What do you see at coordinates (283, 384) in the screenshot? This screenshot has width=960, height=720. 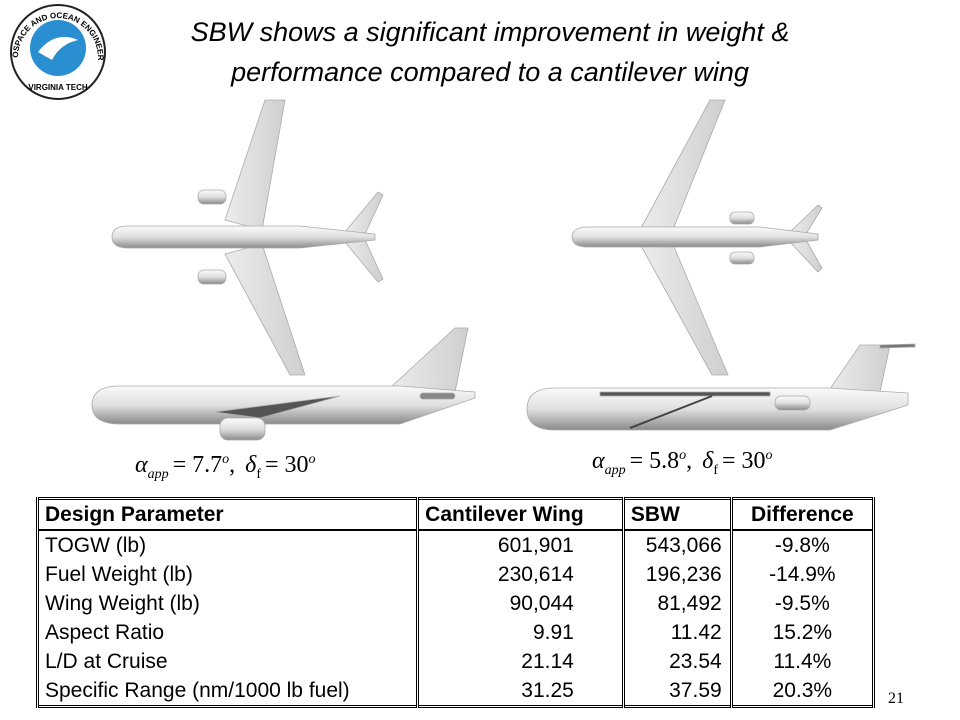 I see `cantilever-side-view` at bounding box center [283, 384].